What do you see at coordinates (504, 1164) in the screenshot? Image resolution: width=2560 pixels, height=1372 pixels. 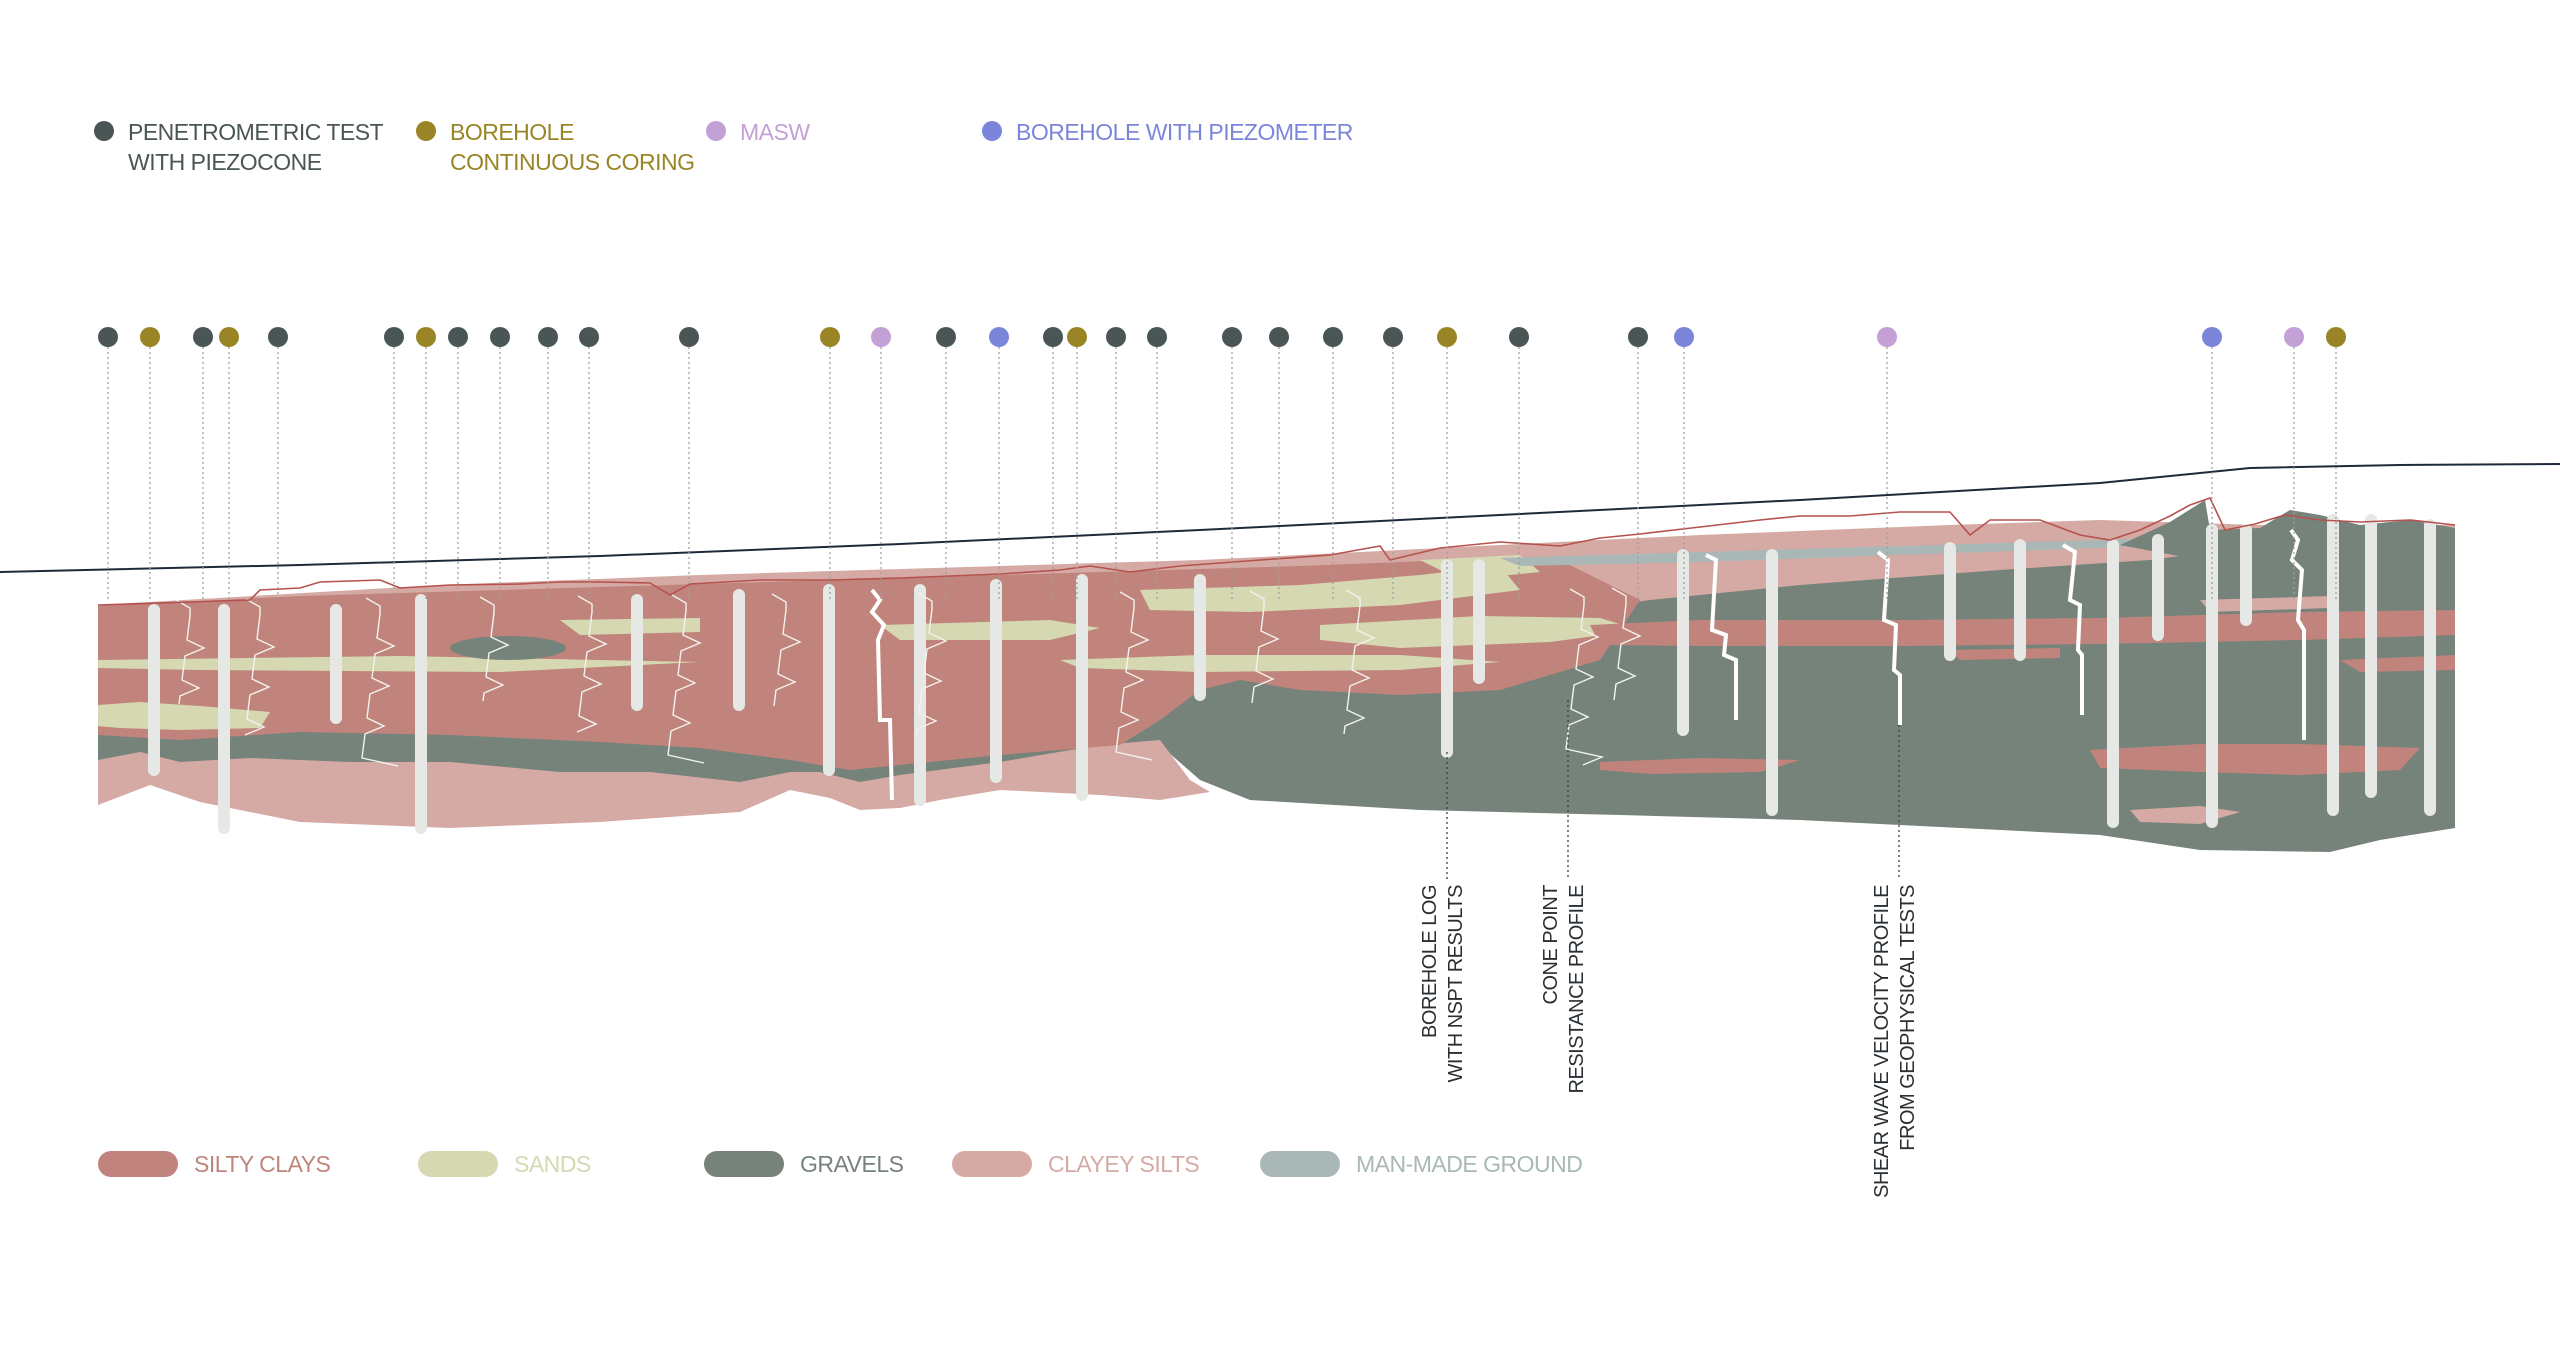 I see `legend-item-sands: SANDS` at bounding box center [504, 1164].